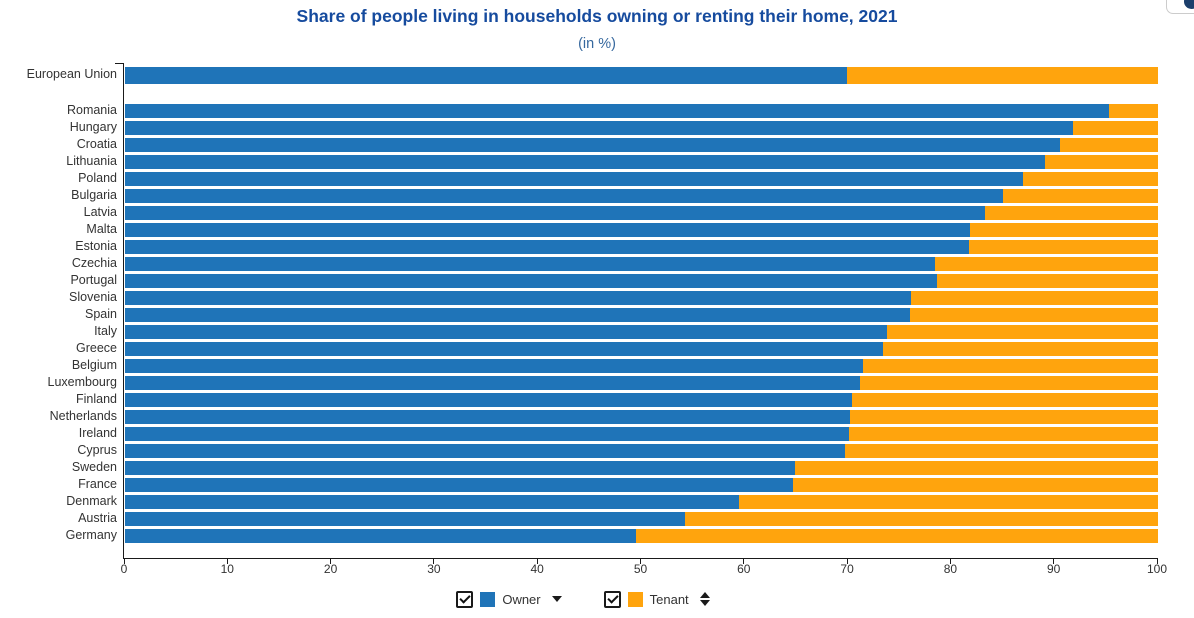  Describe the element at coordinates (100, 212) in the screenshot. I see `country-label: Latvia` at that location.